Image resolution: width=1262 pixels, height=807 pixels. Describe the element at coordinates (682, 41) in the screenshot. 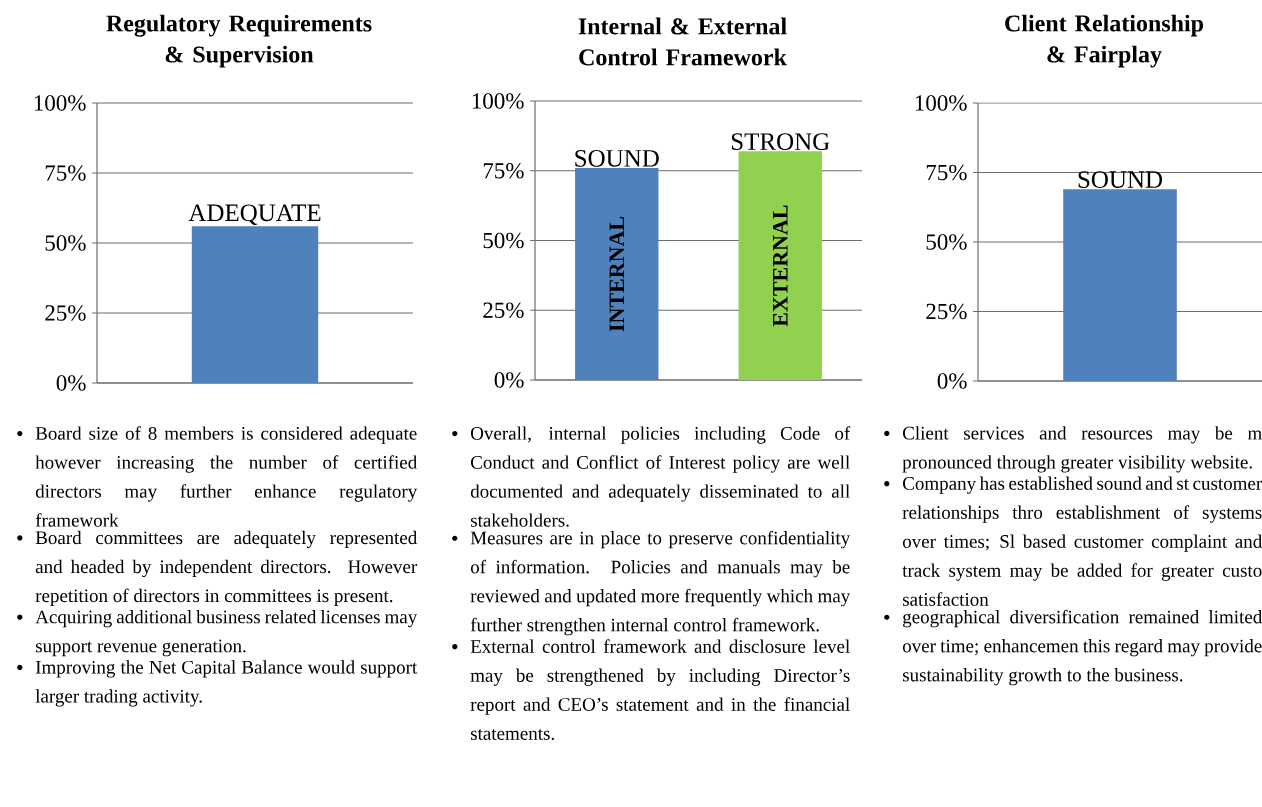

I see `chart-title: Internal & External Control Framework` at that location.